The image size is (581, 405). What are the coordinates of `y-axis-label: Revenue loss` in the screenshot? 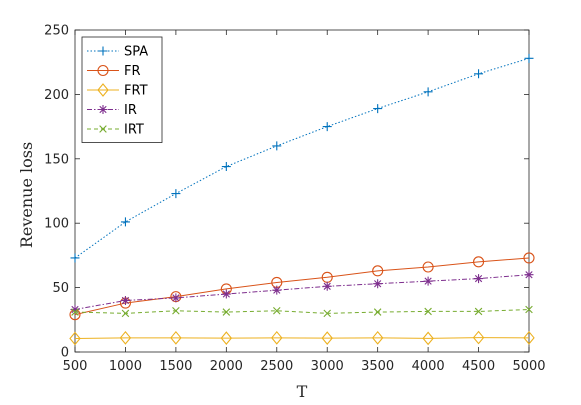 It's located at (26, 195).